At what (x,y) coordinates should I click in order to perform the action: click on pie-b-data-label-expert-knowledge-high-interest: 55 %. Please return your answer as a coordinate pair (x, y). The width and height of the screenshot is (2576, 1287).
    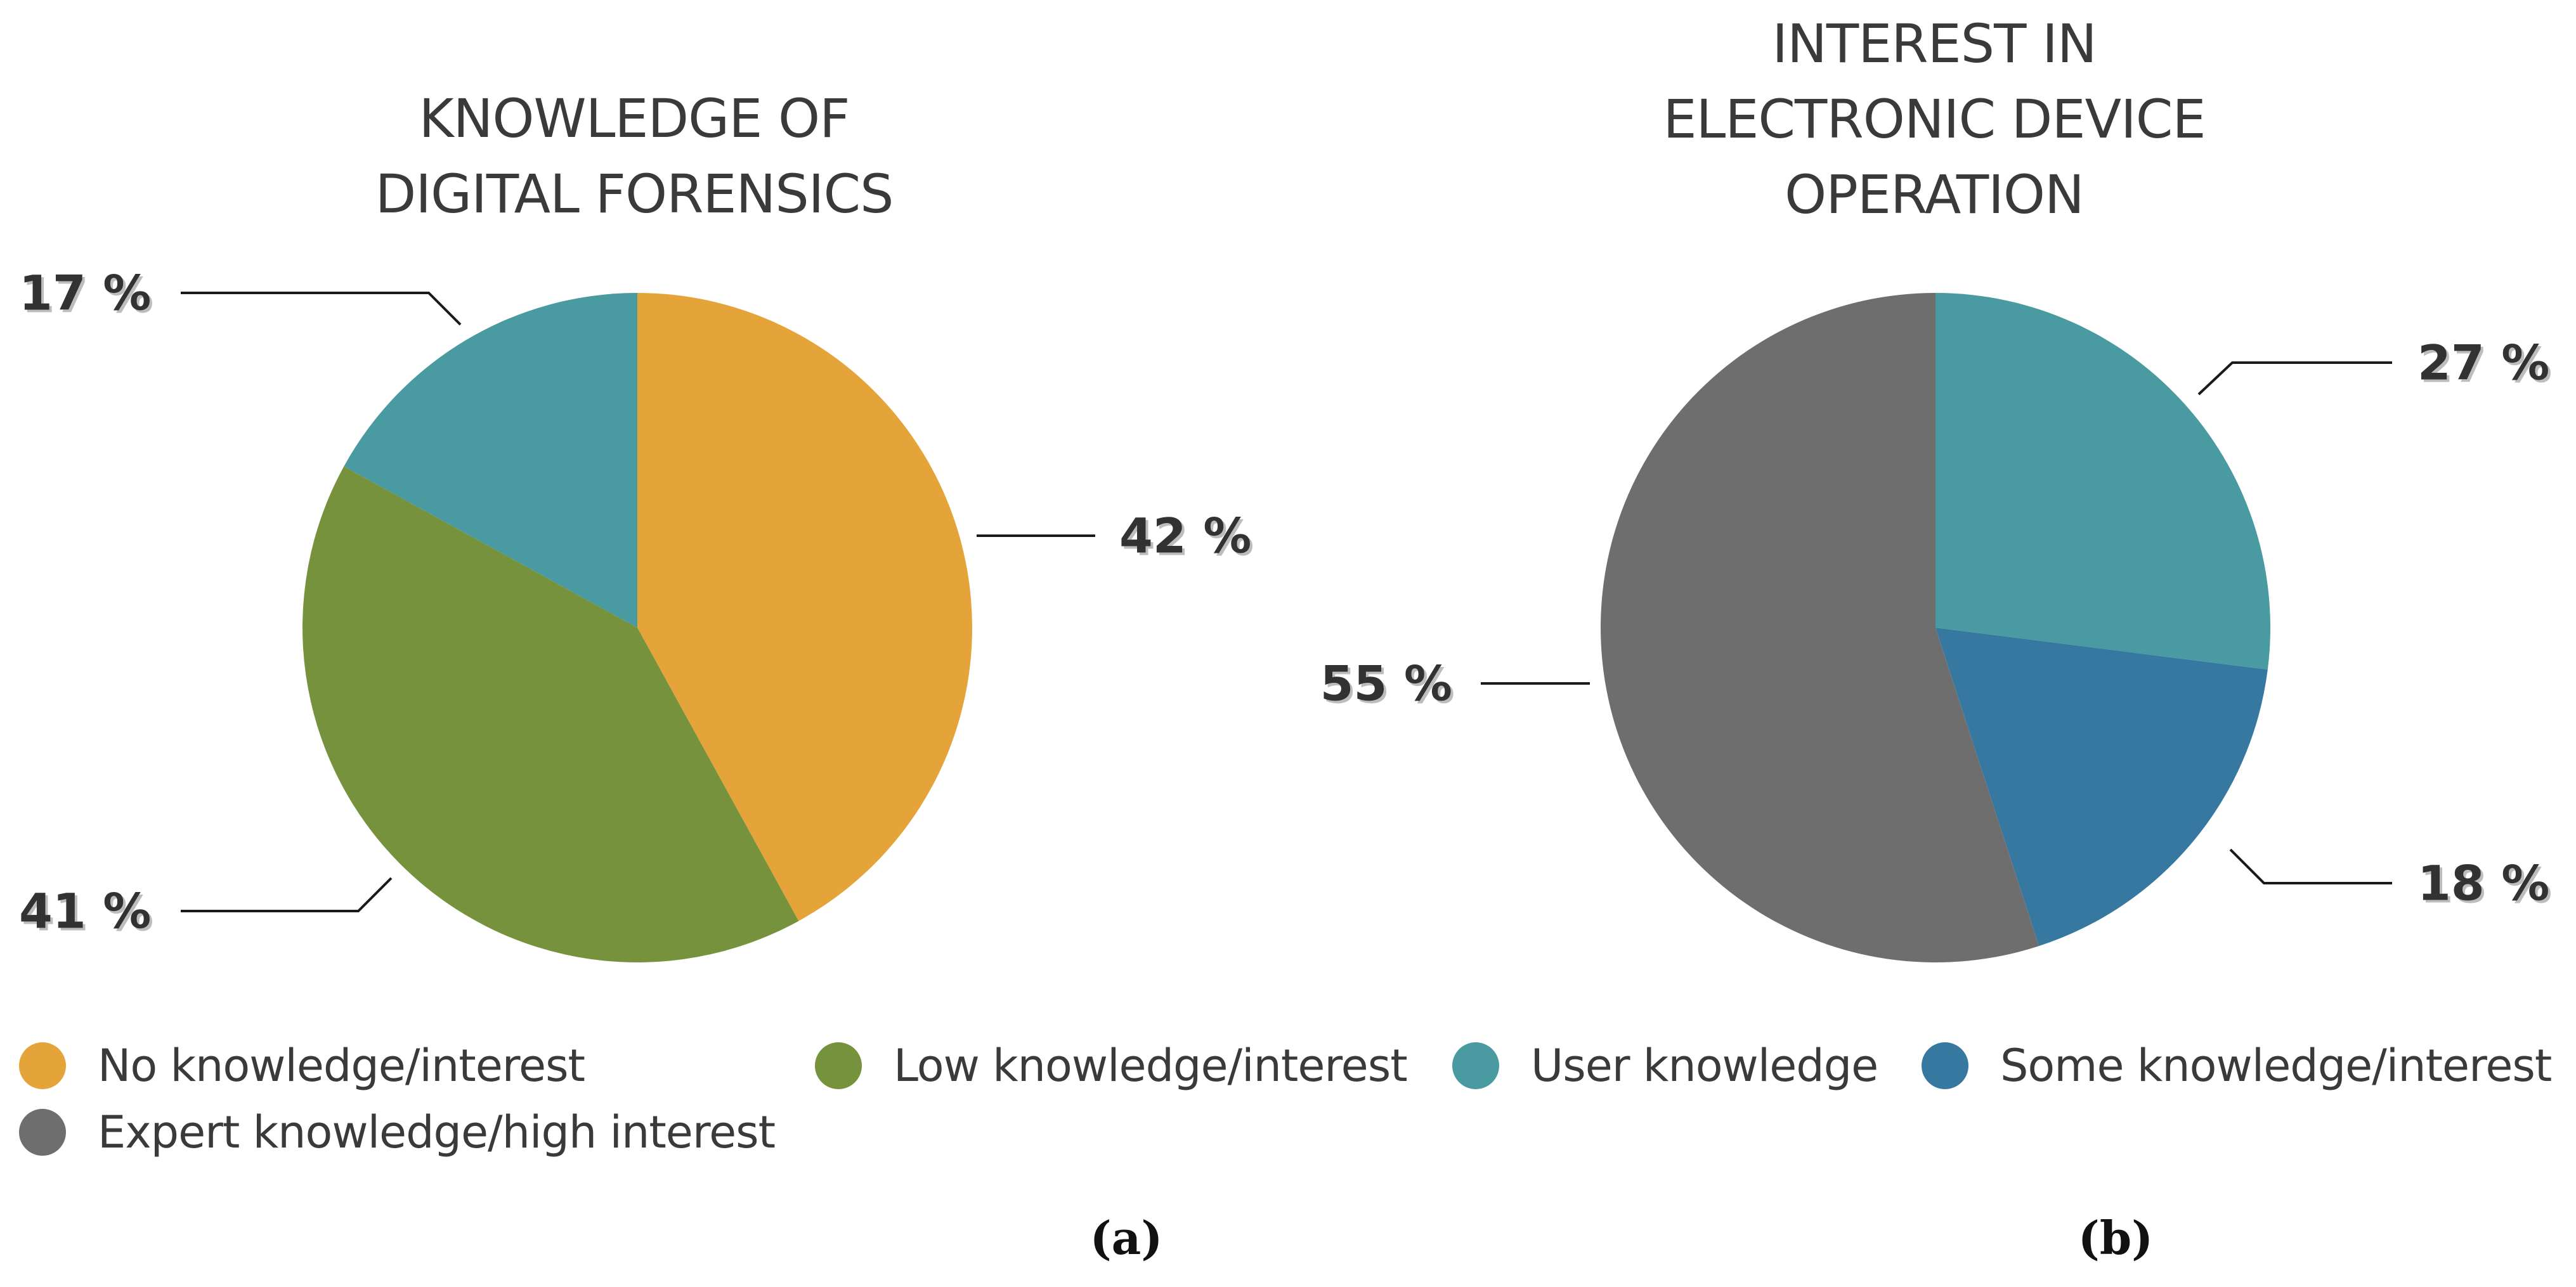
    Looking at the image, I should click on (1386, 684).